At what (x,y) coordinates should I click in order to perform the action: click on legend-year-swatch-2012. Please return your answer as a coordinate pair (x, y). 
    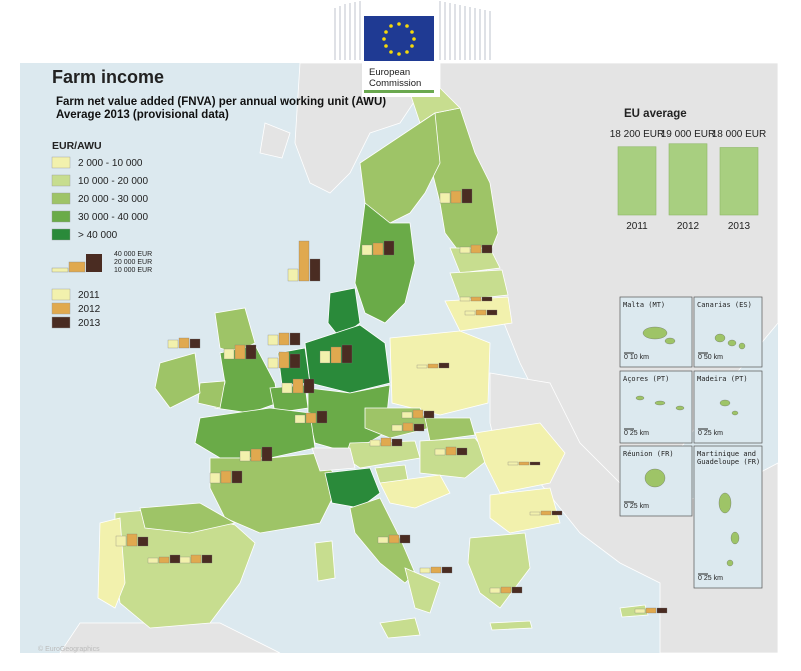
    Looking at the image, I should click on (61, 308).